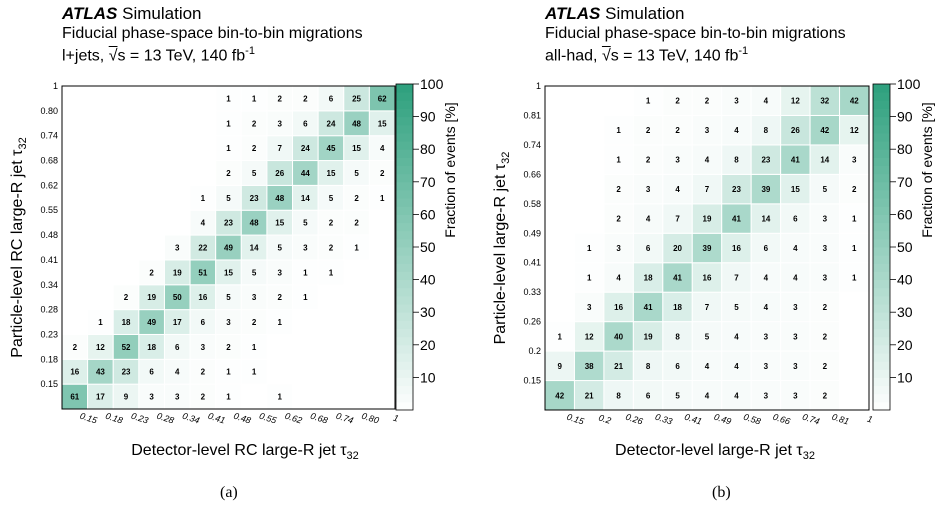 This screenshot has width=950, height=510. I want to click on x-tick-label: 0.41, so click(693, 419).